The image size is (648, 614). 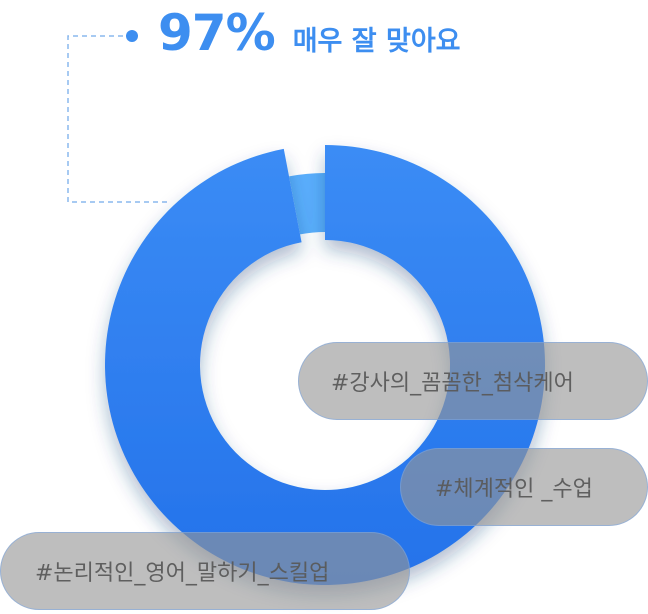 I want to click on hashtag-pill: #체계적인 _수업, so click(x=524, y=487).